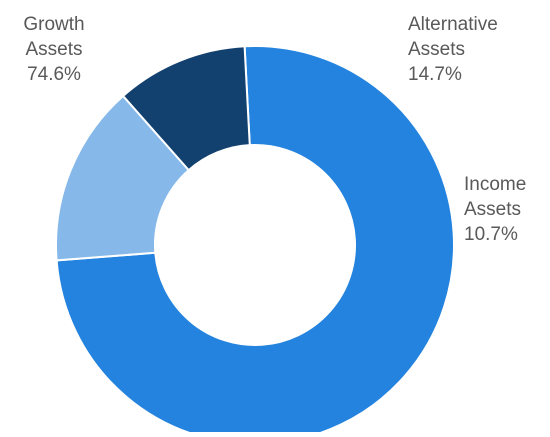 The width and height of the screenshot is (550, 437). Describe the element at coordinates (54, 74) in the screenshot. I see `label-growth-assets-value: 74.6%` at that location.